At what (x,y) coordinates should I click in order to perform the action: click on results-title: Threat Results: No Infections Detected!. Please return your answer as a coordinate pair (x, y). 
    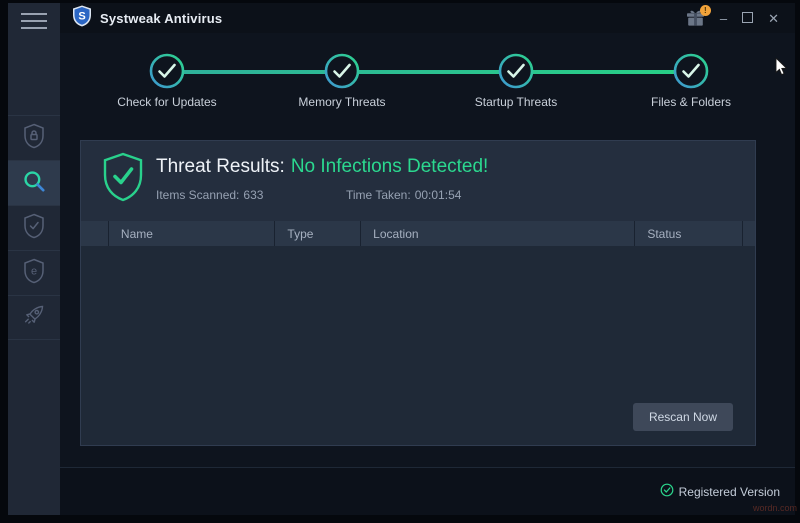
    Looking at the image, I should click on (322, 167).